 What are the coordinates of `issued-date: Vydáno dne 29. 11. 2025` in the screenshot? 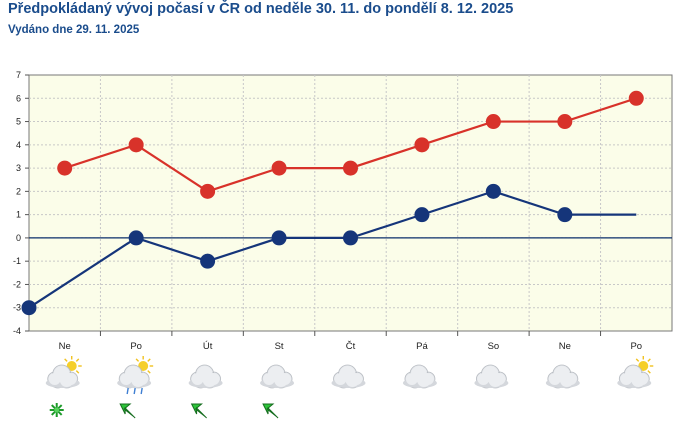 It's located at (74, 30).